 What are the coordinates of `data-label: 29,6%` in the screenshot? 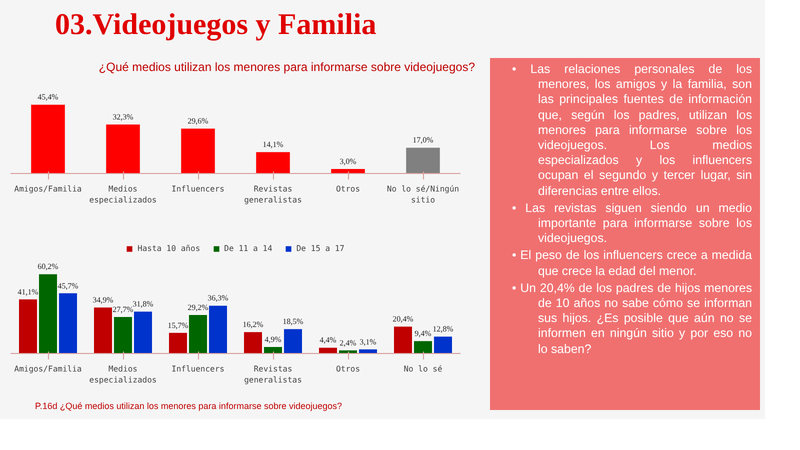 It's located at (198, 121).